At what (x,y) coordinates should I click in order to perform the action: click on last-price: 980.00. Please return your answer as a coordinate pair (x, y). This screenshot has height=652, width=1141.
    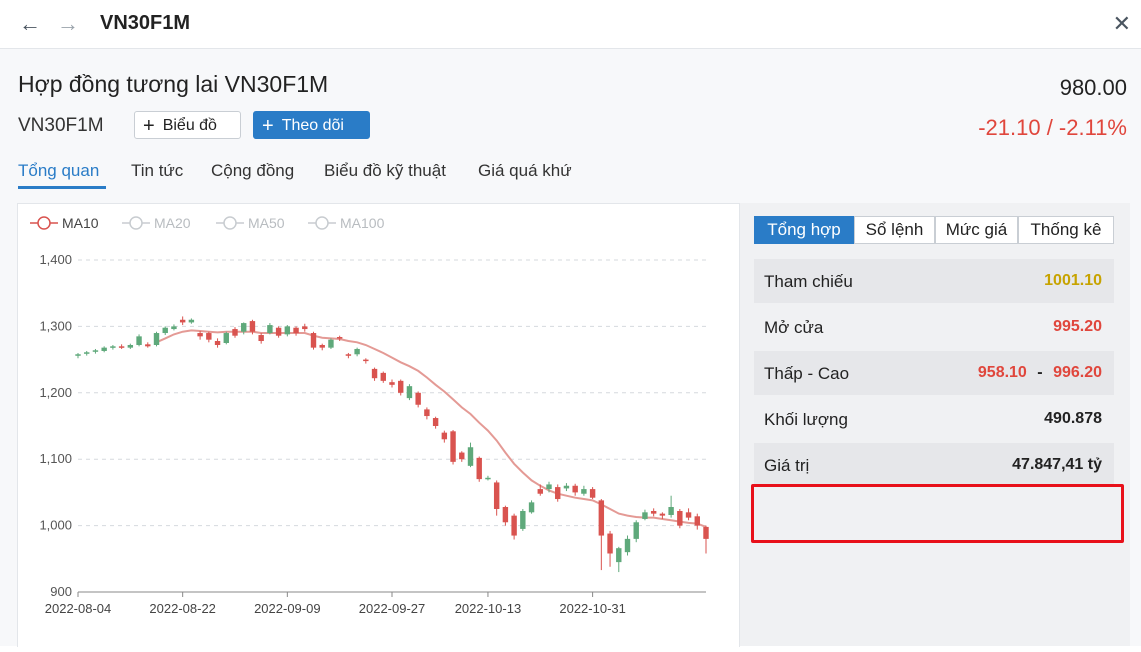
    Looking at the image, I should click on (1093, 87).